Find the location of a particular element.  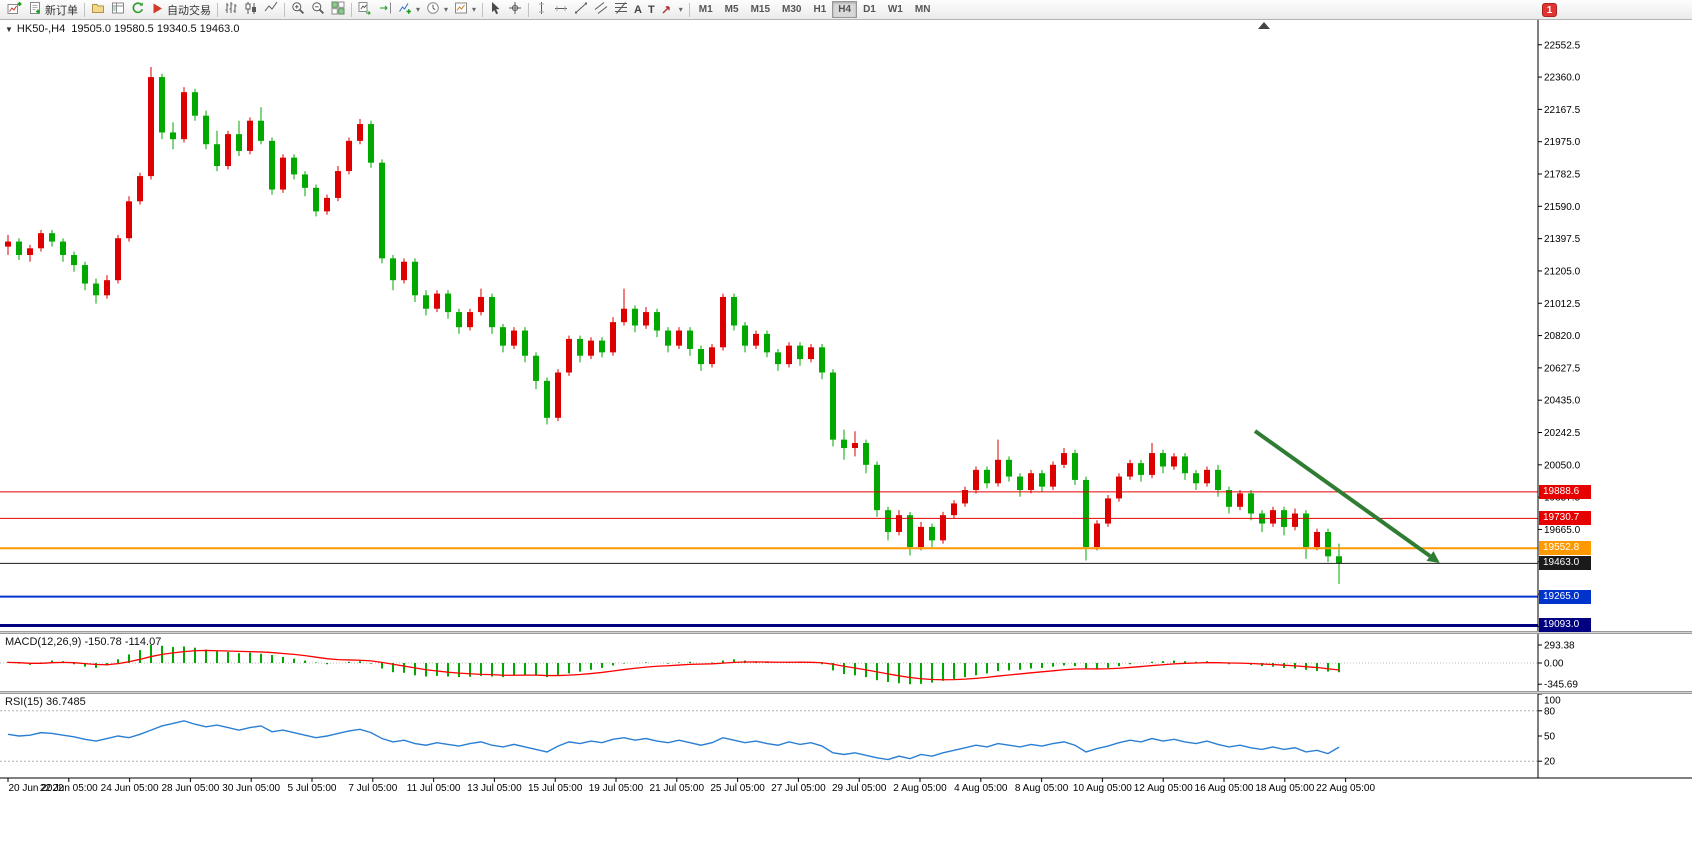

refresh-button is located at coordinates (138, 10).